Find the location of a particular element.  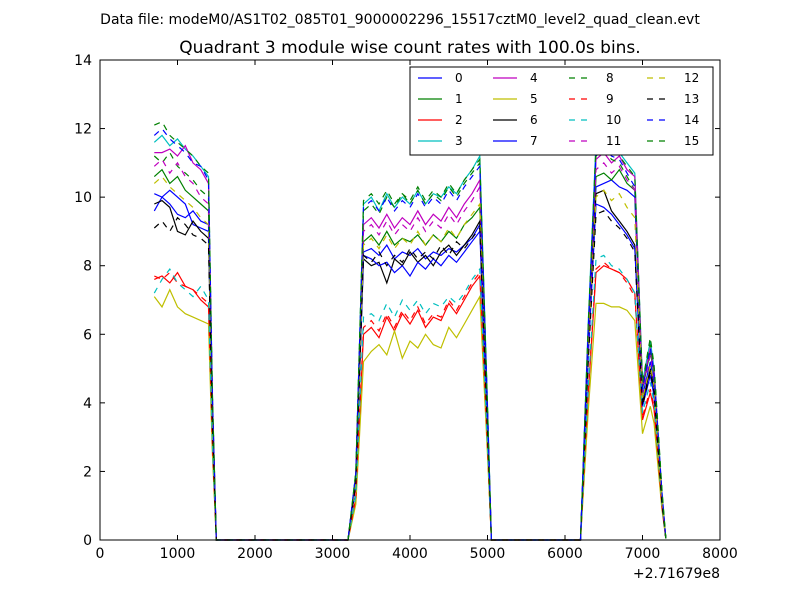

x-tick-label: 2000 is located at coordinates (255, 554).